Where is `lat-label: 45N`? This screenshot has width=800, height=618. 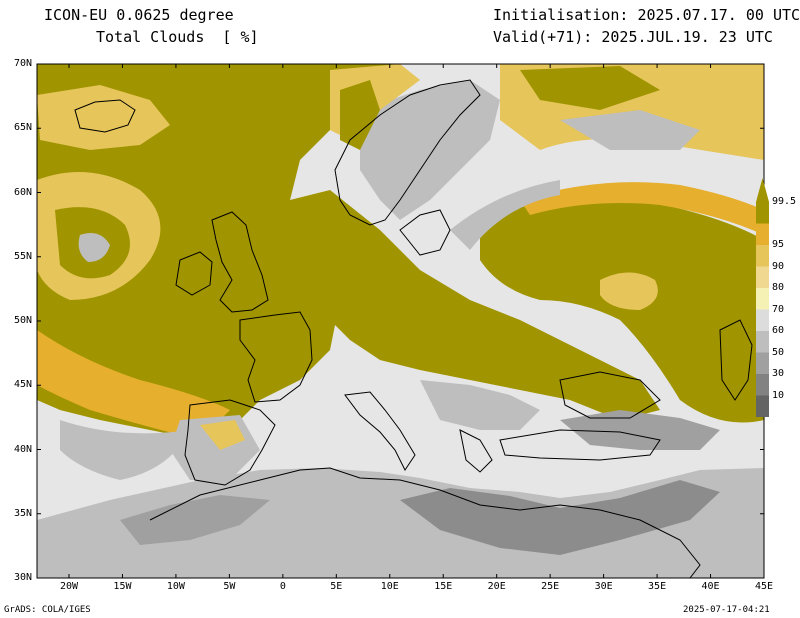 lat-label: 45N is located at coordinates (22, 385).